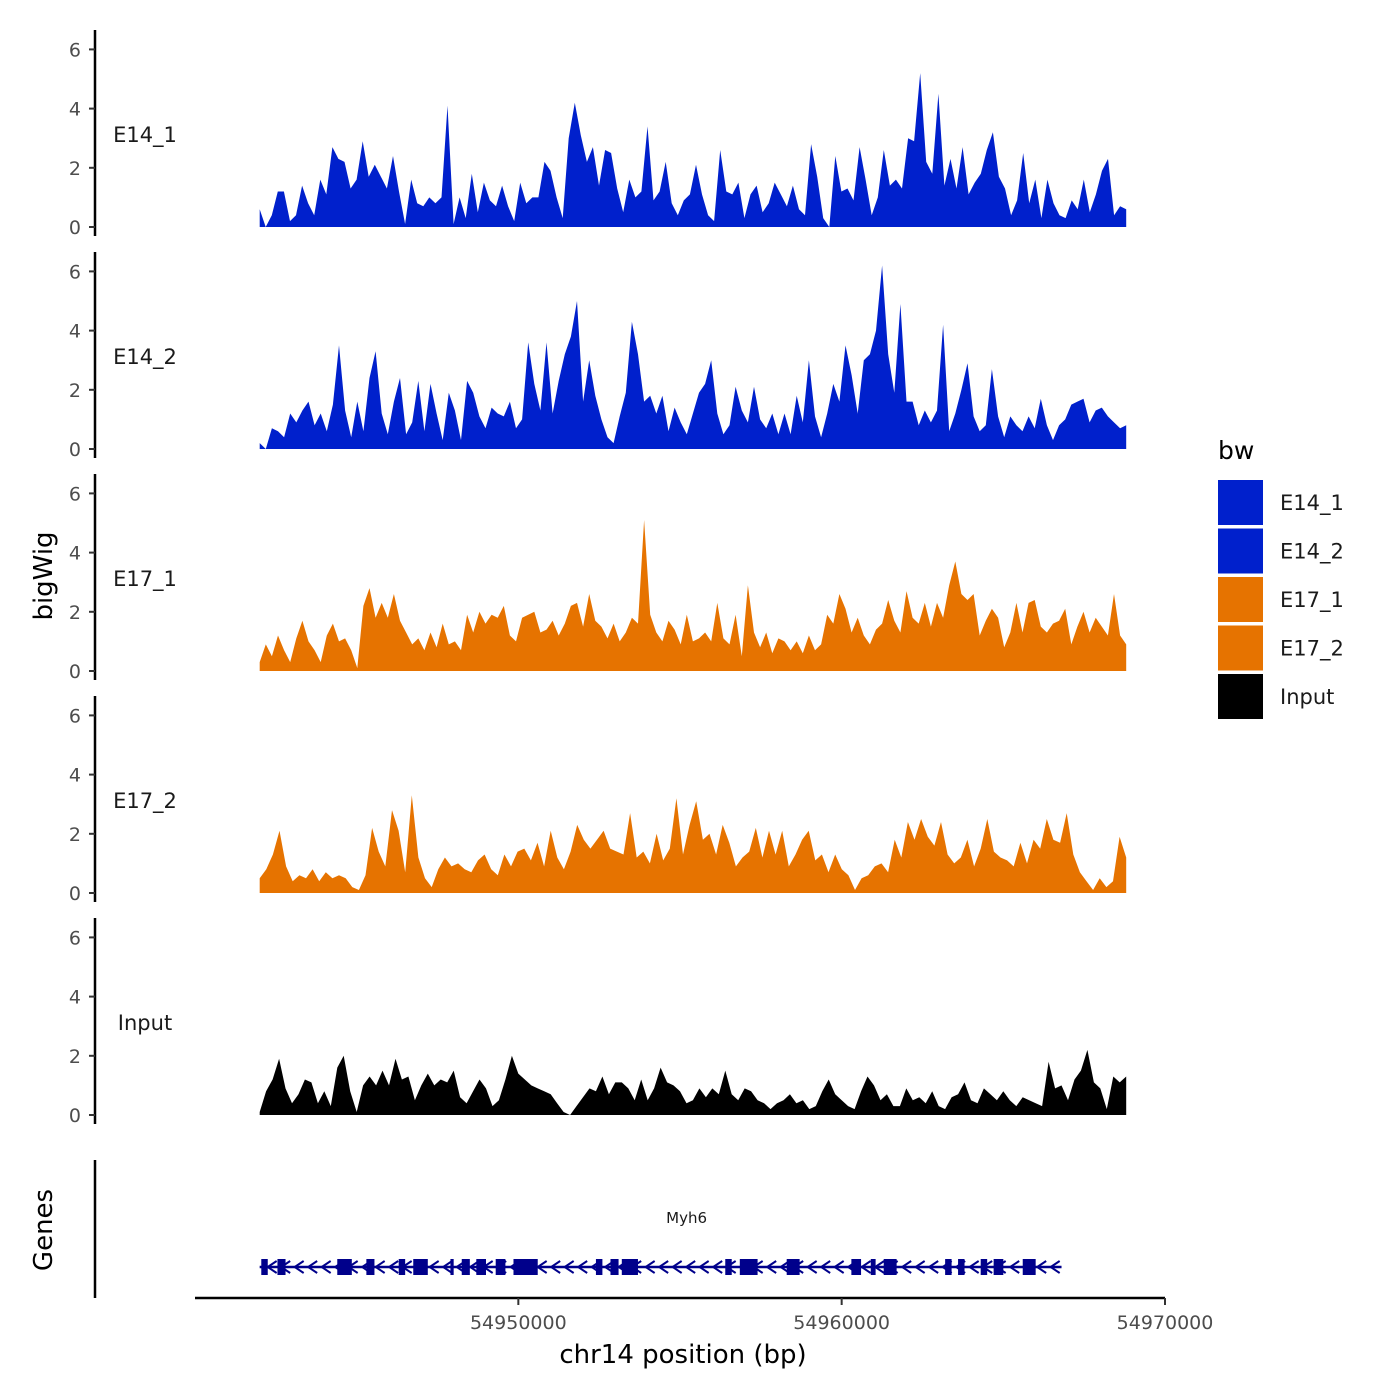  What do you see at coordinates (518, 1323) in the screenshot?
I see `x-tick-label: 54950000` at bounding box center [518, 1323].